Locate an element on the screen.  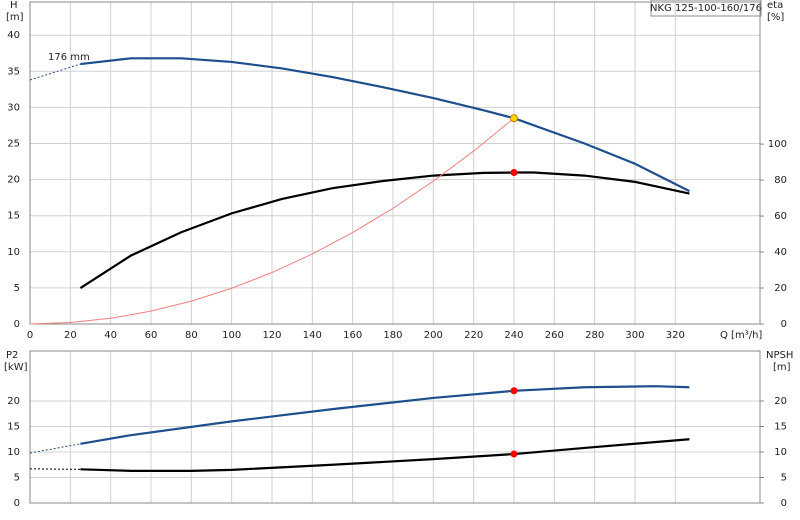
y-axis-label: P2 is located at coordinates (12, 355).